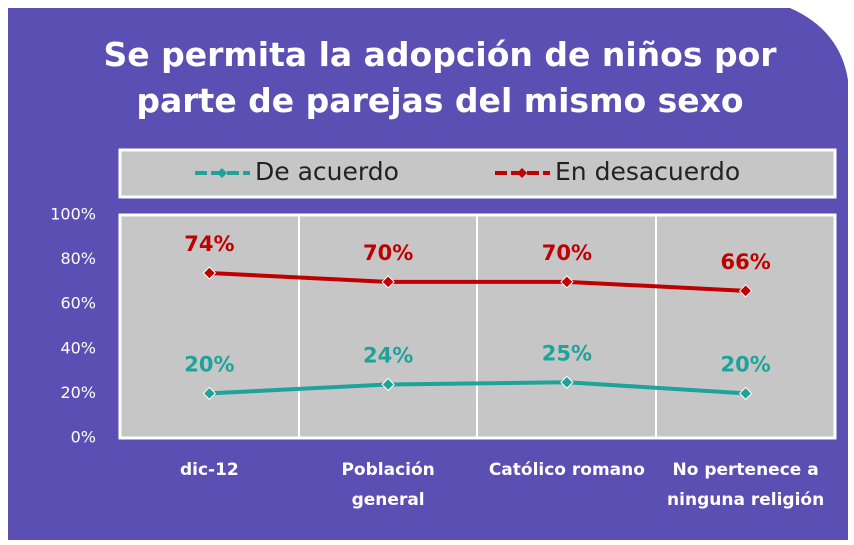 Image resolution: width=854 pixels, height=545 pixels. I want to click on legend-box, so click(477, 173).